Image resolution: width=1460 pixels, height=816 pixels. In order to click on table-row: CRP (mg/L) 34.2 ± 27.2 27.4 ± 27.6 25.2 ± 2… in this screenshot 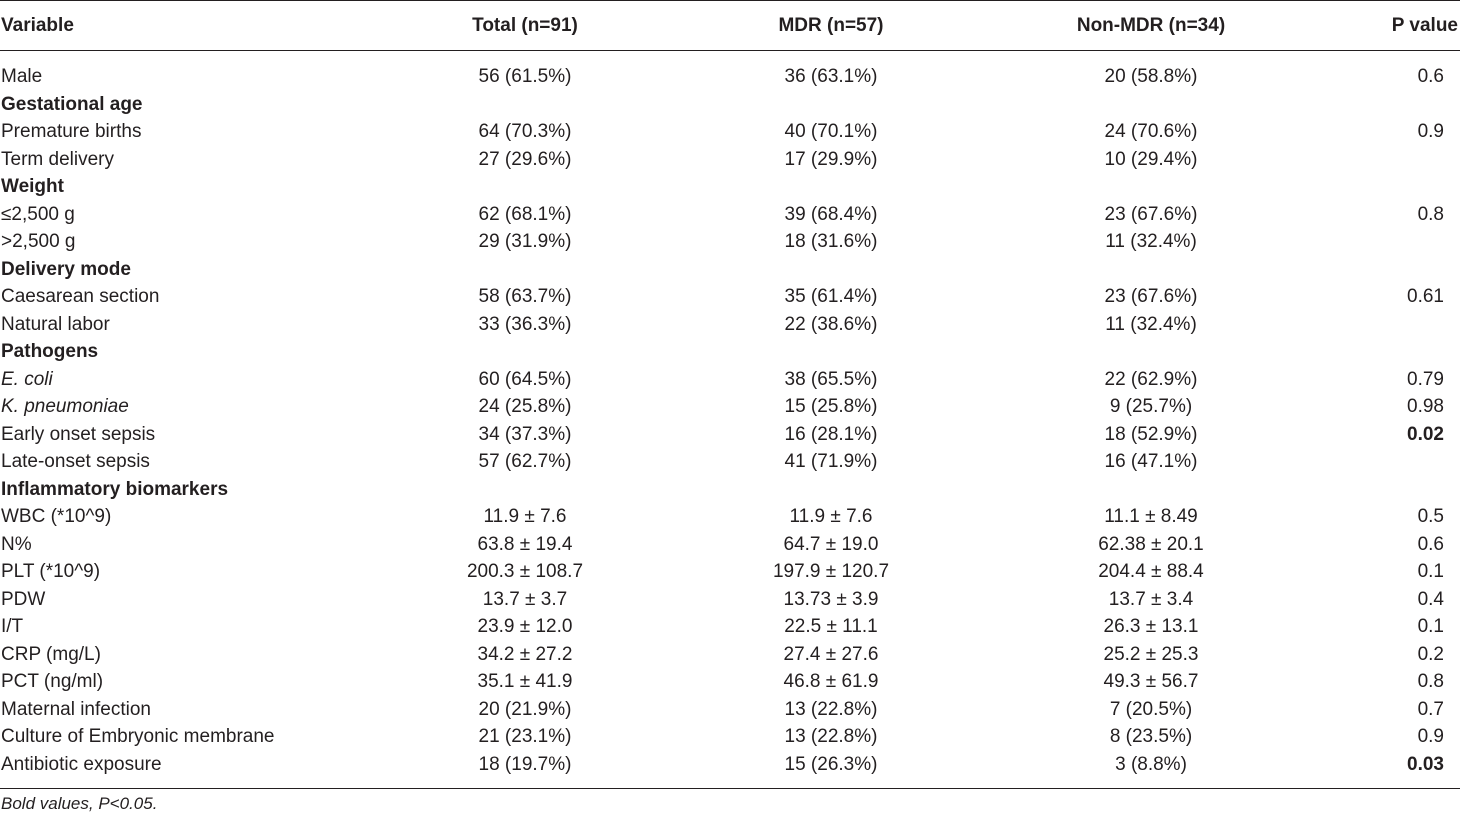, I will do `click(730, 655)`.